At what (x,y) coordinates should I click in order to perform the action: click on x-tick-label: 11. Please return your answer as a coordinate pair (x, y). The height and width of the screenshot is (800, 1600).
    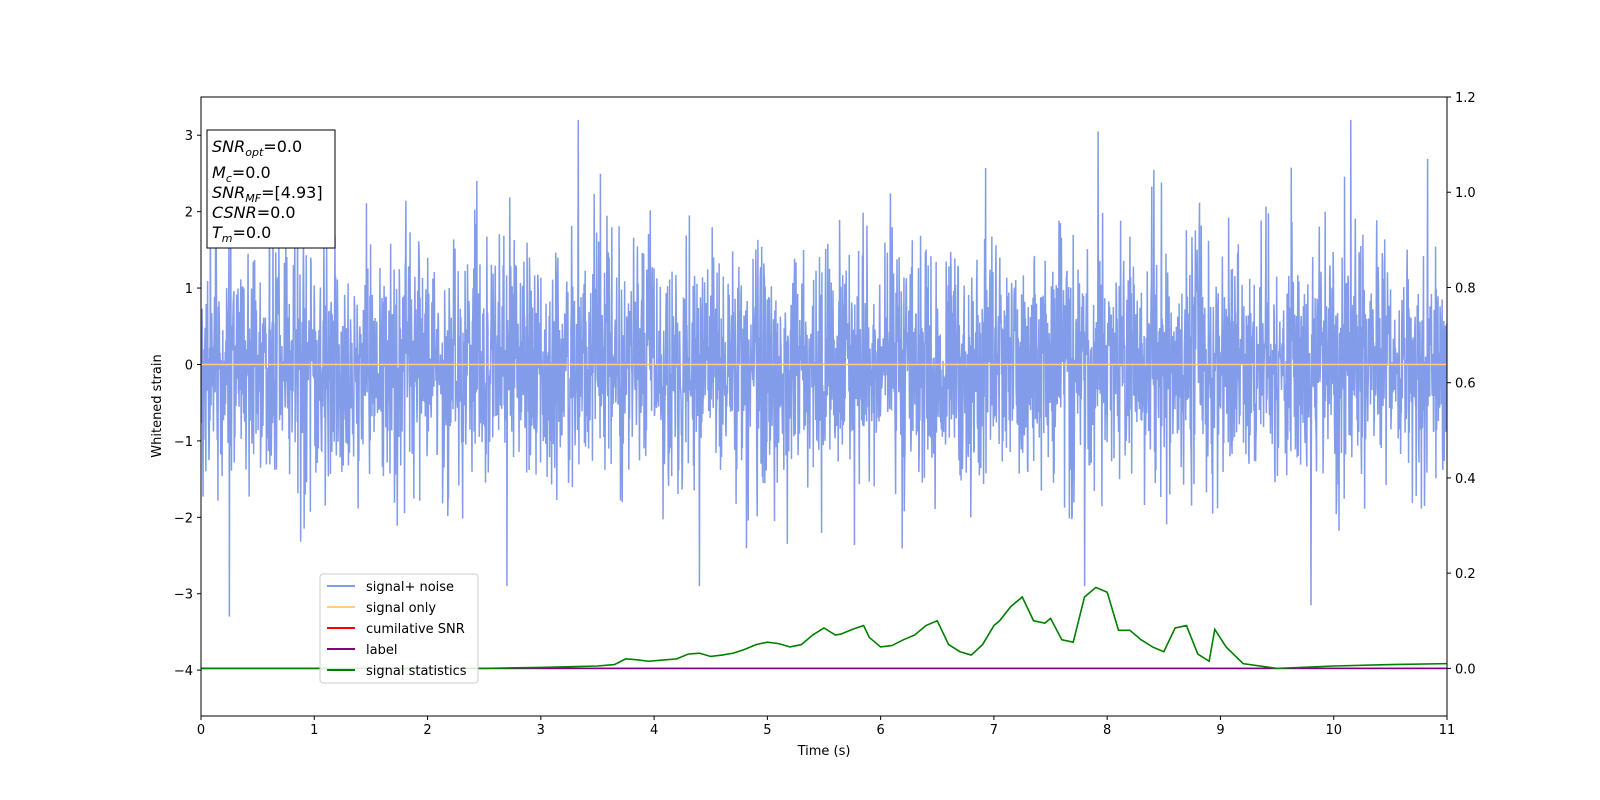
    Looking at the image, I should click on (1447, 730).